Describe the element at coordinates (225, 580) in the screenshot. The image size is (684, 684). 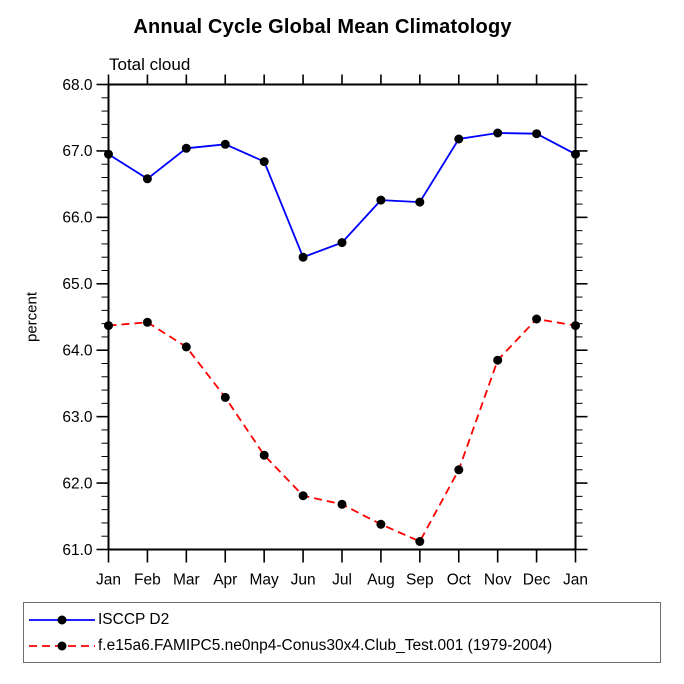
I see `x-tick-label: Apr` at that location.